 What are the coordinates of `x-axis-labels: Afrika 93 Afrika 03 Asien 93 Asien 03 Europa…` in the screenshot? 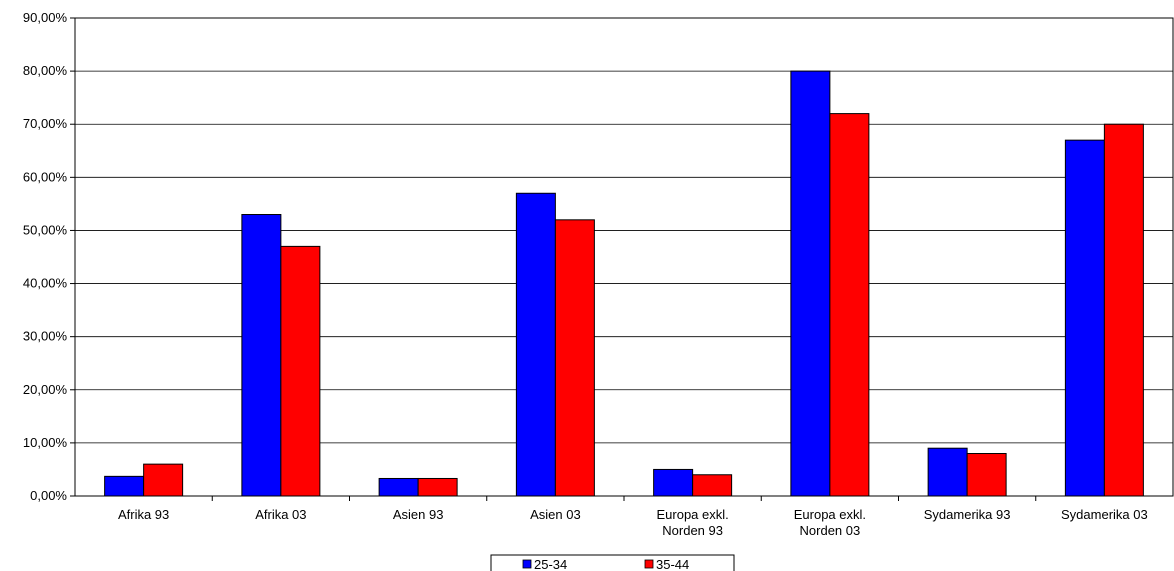 It's located at (633, 522).